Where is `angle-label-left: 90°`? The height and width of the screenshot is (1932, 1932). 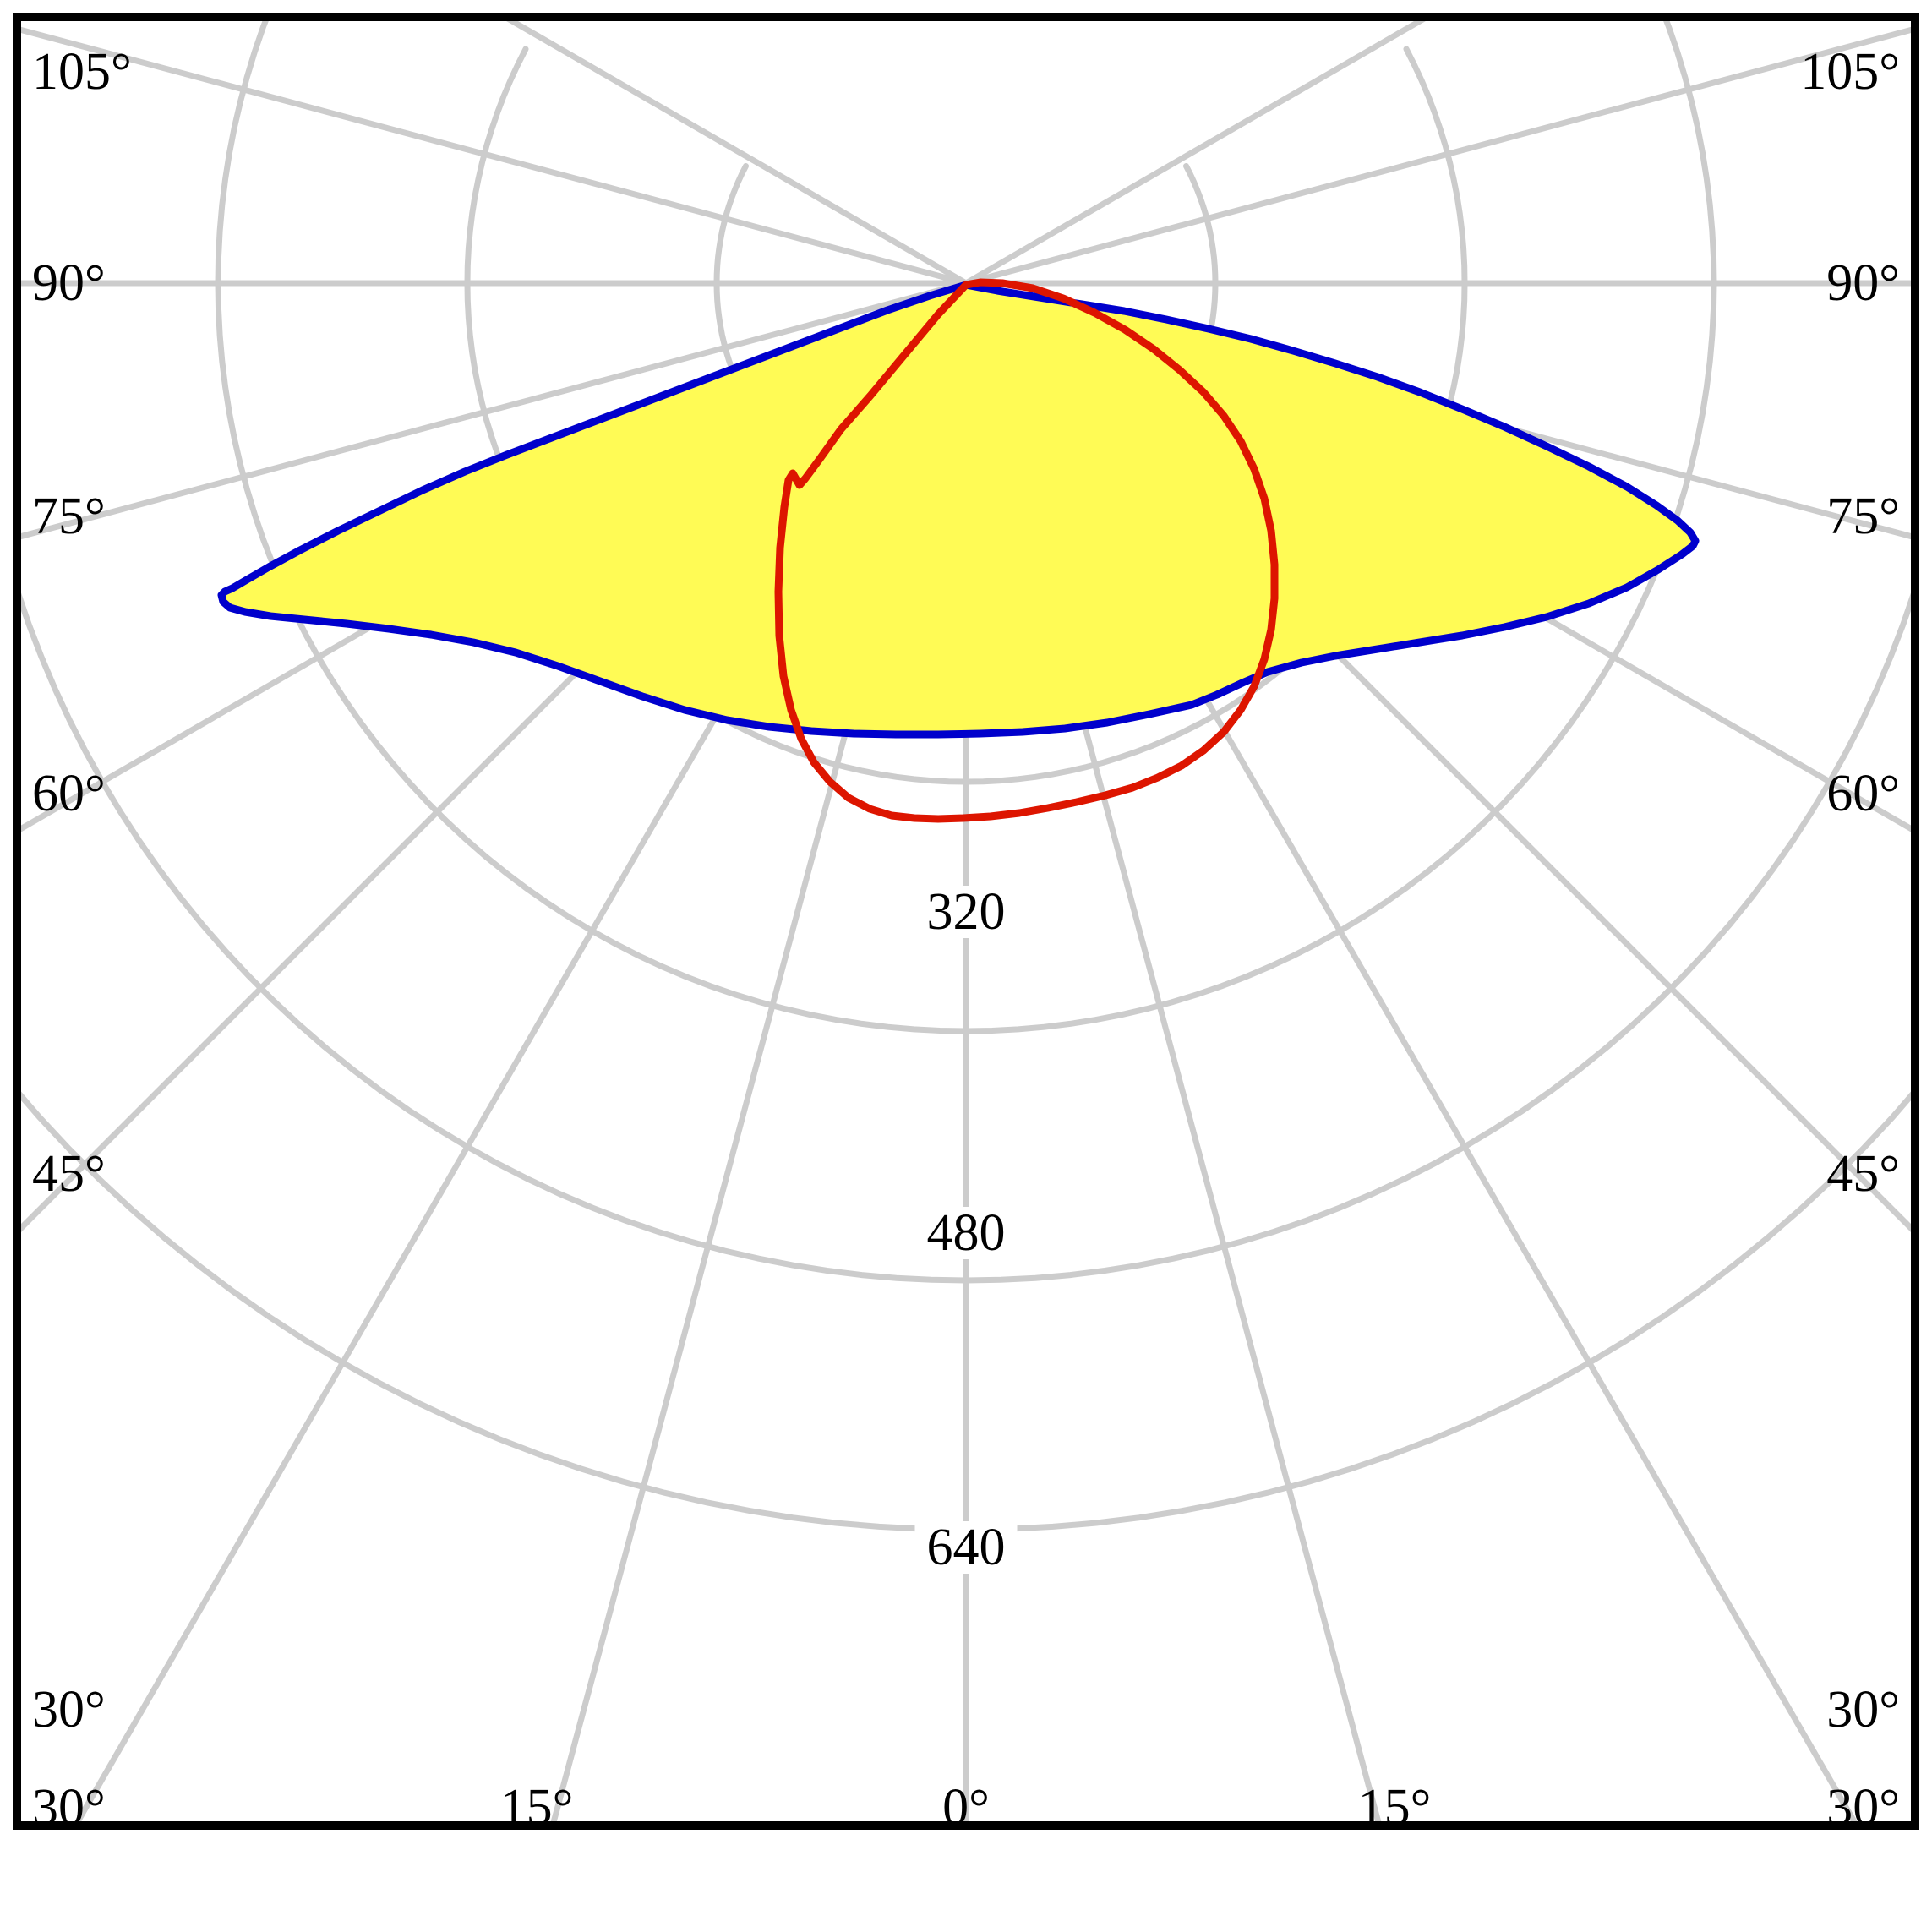
angle-label-left: 90° is located at coordinates (69, 283).